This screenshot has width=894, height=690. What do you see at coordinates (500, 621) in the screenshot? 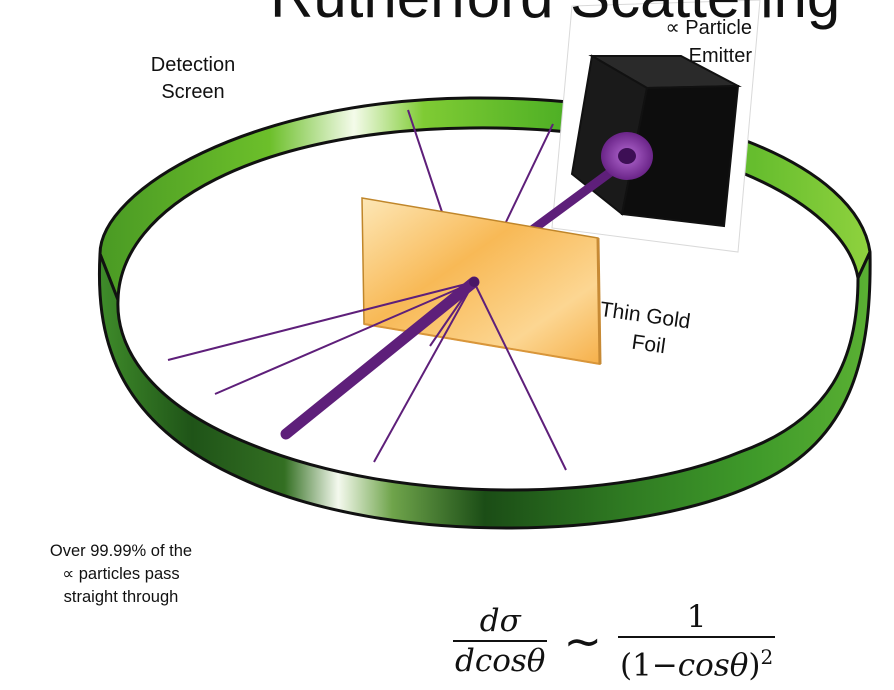
I see `formula-lhs-numerator: dσ` at bounding box center [500, 621].